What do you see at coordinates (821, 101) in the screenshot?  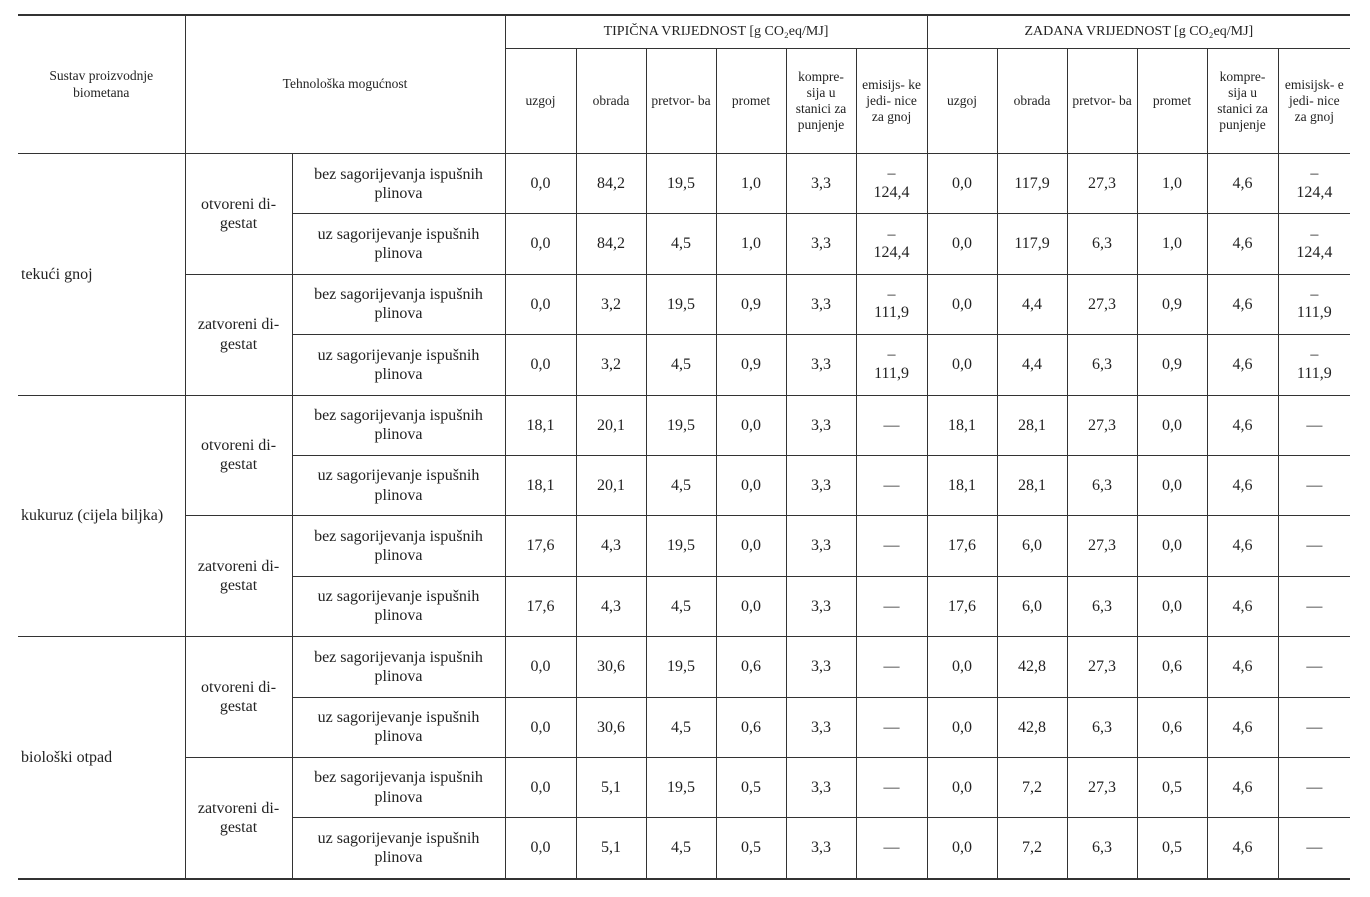 I see `column-header-typical: kompre- sija u stanici za punjenje` at bounding box center [821, 101].